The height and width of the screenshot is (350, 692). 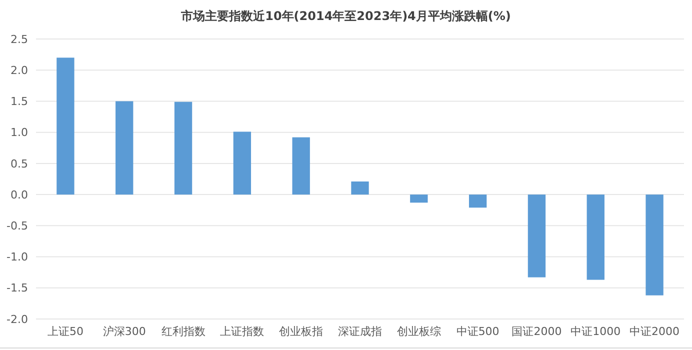 I want to click on chart-title: 市场主要指数近10年(2014年至2023年)4月平均涨跌幅(%), so click(x=345, y=16).